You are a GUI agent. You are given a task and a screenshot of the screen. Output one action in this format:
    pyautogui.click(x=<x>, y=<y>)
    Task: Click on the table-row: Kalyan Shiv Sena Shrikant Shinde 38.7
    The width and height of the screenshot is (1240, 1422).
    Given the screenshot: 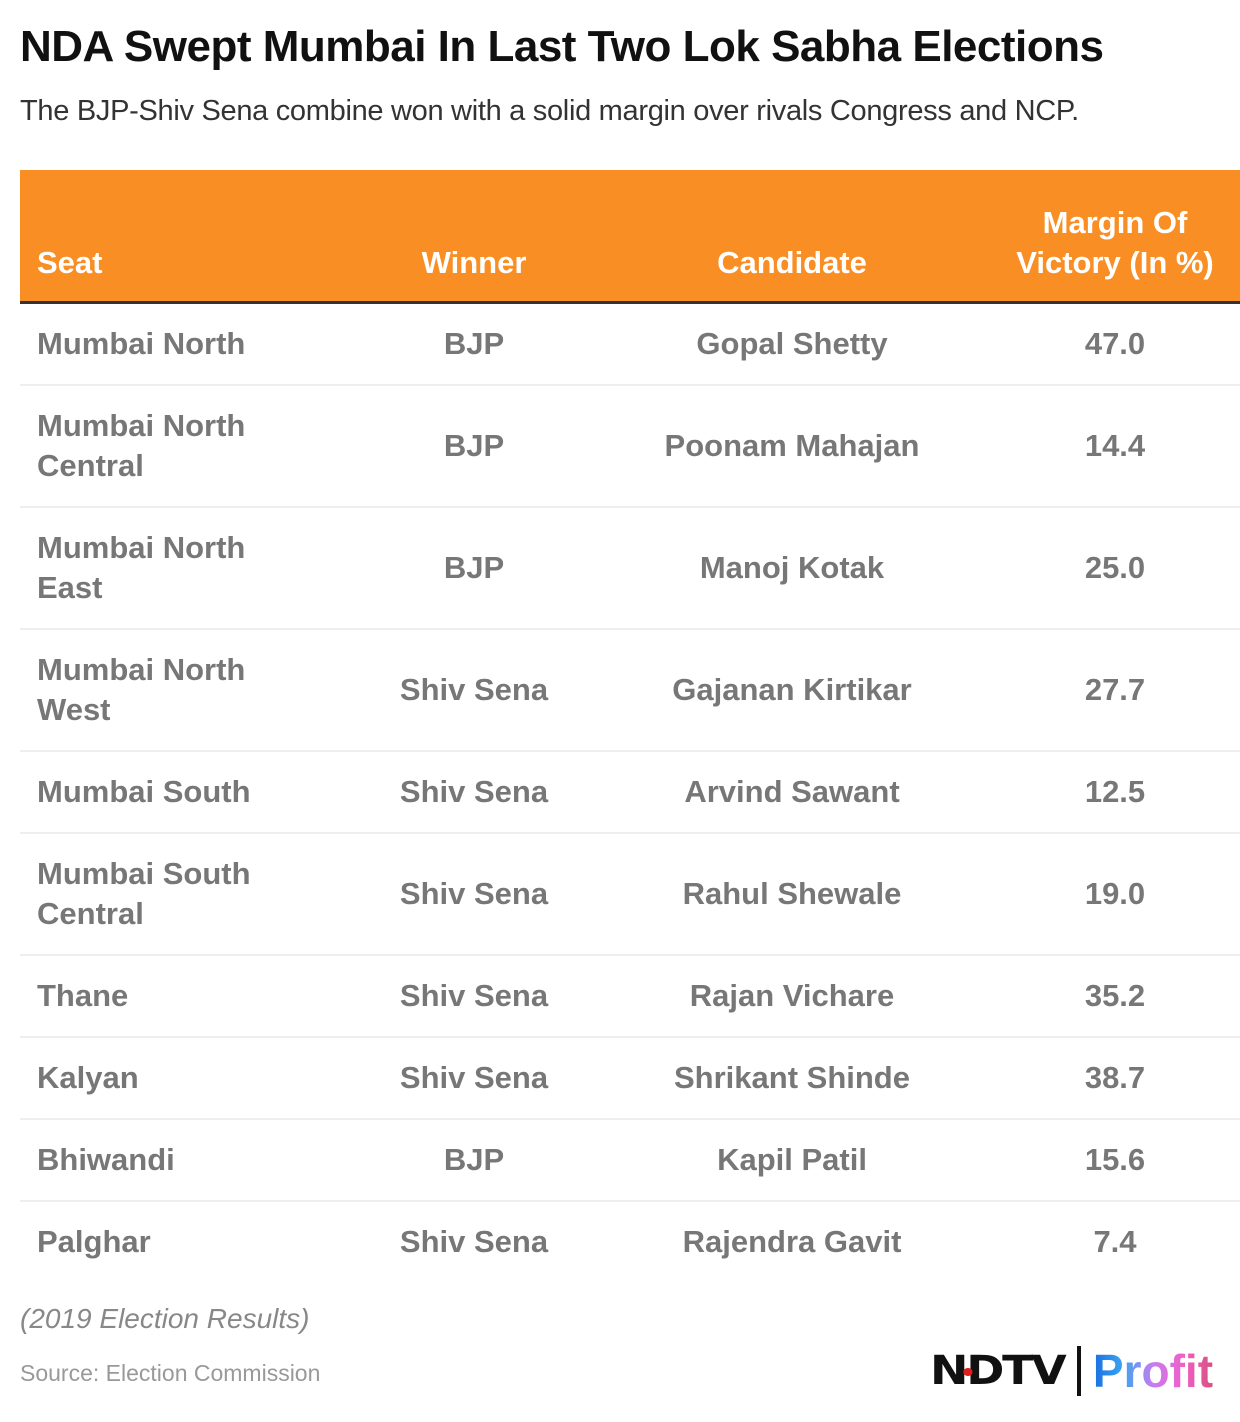 What is the action you would take?
    pyautogui.click(x=630, y=1078)
    